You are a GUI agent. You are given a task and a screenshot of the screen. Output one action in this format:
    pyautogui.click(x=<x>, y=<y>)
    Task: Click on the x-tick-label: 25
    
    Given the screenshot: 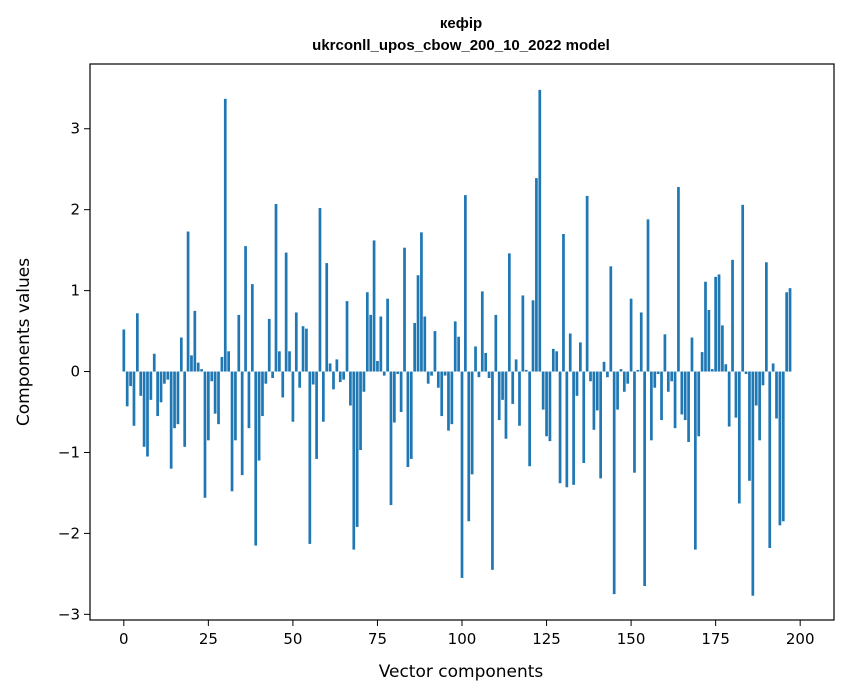 What is the action you would take?
    pyautogui.click(x=208, y=639)
    